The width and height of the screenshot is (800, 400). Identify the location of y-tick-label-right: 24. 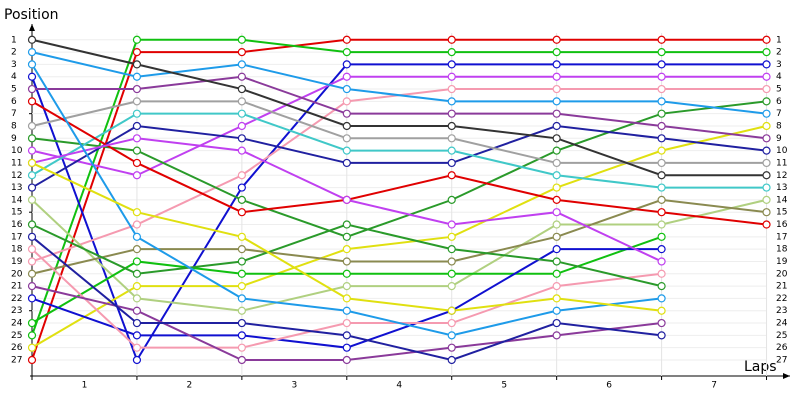
(782, 324).